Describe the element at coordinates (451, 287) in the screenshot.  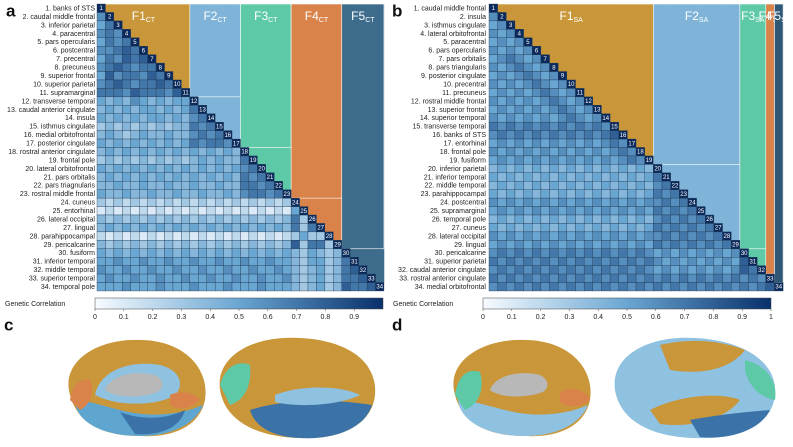
I see `region-label: 34. medial orbitofrontal` at that location.